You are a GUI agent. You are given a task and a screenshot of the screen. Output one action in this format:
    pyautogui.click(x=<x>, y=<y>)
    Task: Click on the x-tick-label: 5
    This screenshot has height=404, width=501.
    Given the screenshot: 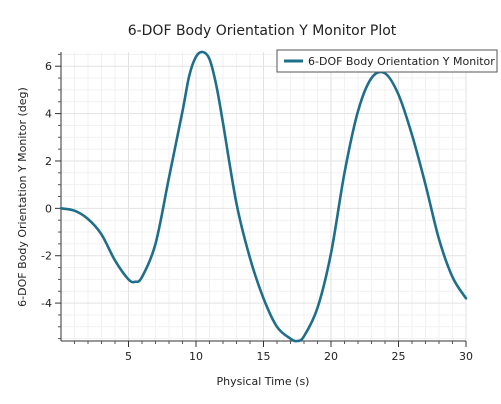 What is the action you would take?
    pyautogui.click(x=128, y=356)
    